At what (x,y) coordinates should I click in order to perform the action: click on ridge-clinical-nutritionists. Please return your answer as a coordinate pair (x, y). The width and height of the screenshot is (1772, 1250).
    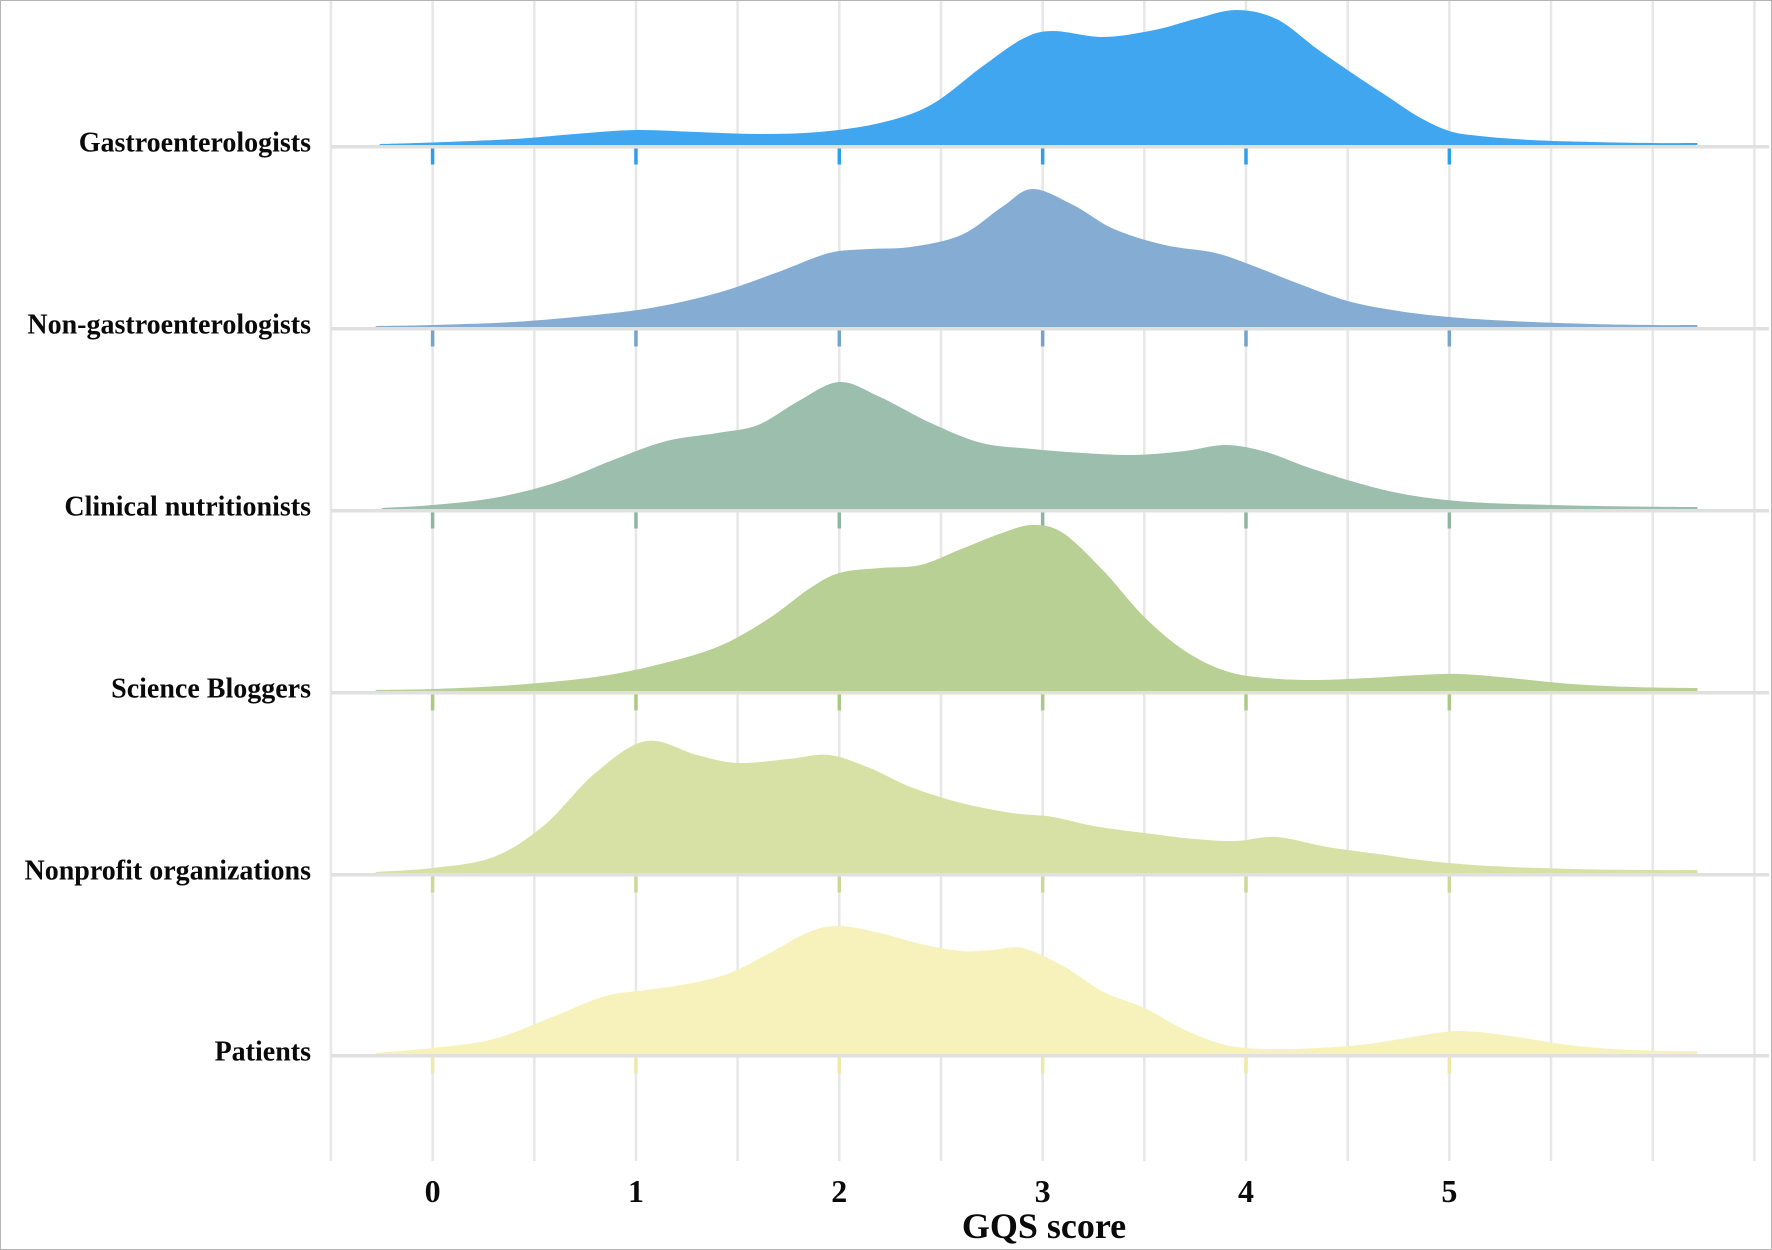
    Looking at the image, I should click on (1050, 455).